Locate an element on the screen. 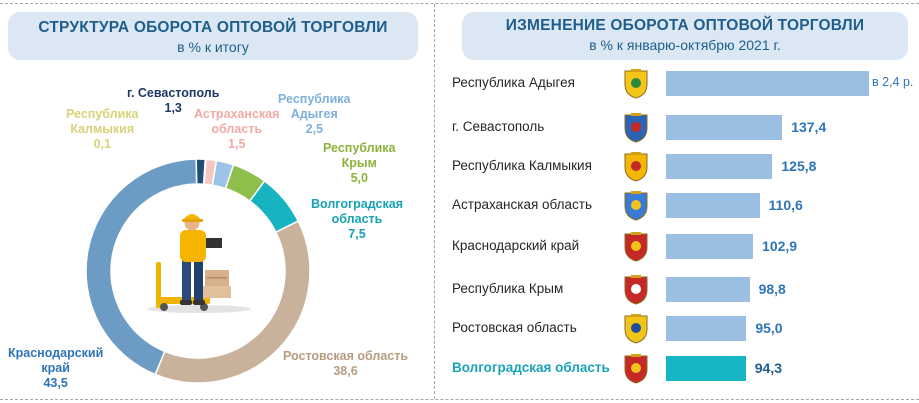  bar-label-kalmykia: Республика Калмыкия is located at coordinates (522, 165).